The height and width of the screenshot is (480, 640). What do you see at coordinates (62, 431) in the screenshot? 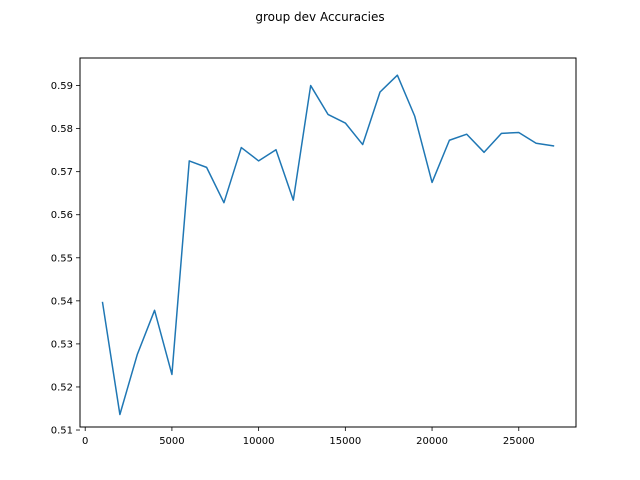
I see `y-tick-label: 0.51` at bounding box center [62, 431].